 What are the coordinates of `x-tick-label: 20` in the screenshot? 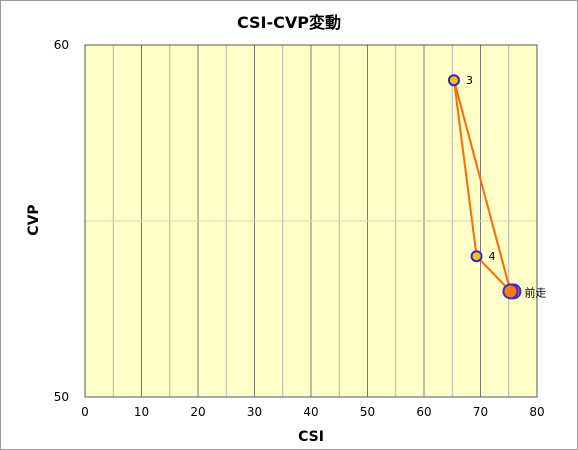 It's located at (197, 412).